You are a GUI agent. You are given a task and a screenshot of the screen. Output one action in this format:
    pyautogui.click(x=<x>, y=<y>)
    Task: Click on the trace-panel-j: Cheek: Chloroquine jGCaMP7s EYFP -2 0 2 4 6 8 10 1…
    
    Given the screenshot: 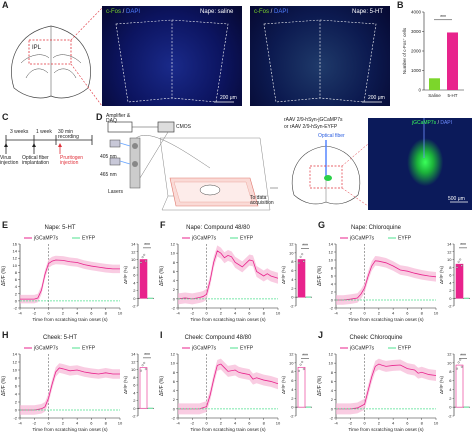 What is the action you would take?
    pyautogui.click(x=393, y=384)
    